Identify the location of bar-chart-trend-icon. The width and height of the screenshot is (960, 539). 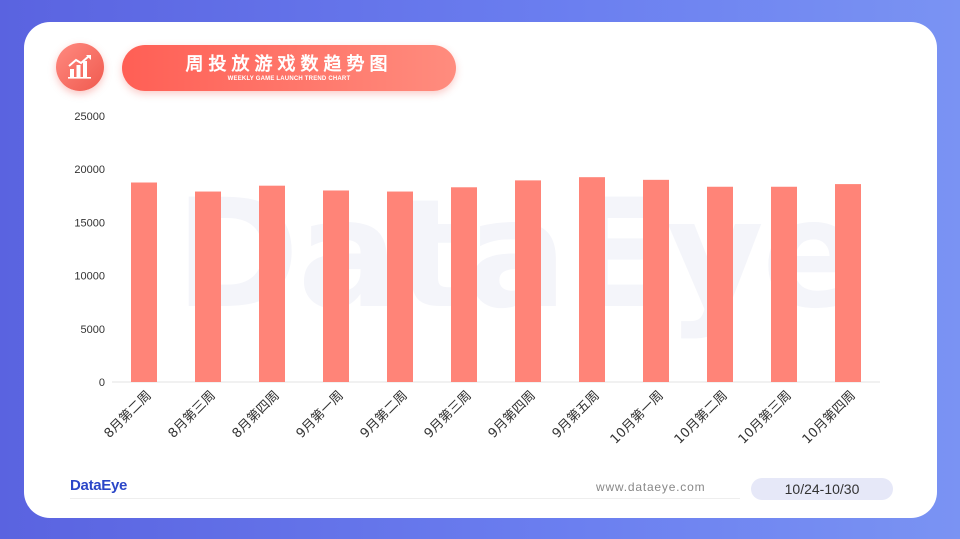
(79, 67).